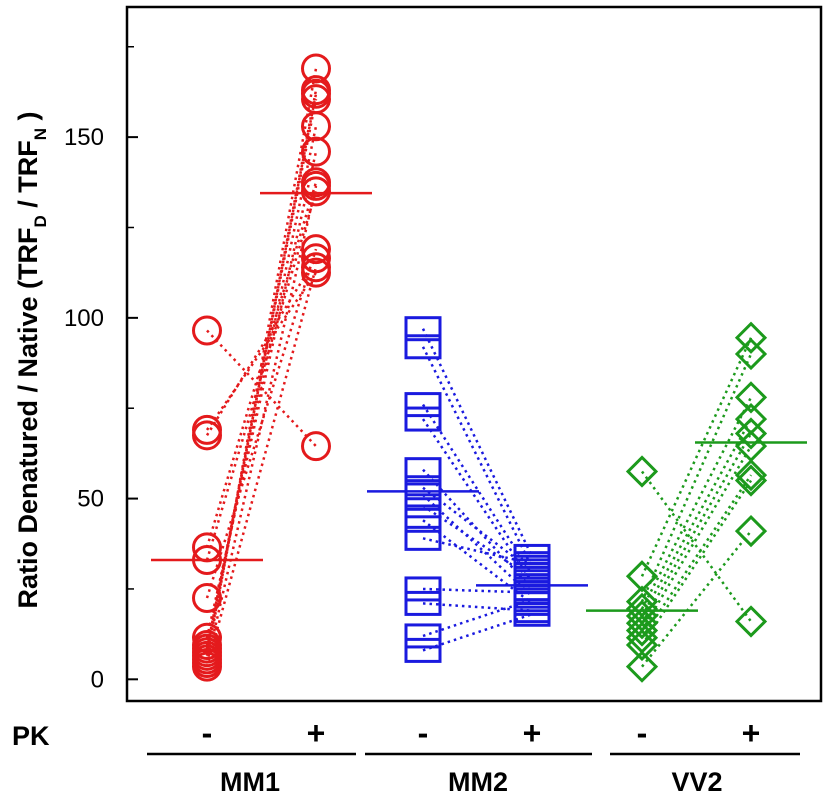  I want to click on y-axis-label: Ratio Denatured / Native (TRFD / TRFN ), so click(31, 359).